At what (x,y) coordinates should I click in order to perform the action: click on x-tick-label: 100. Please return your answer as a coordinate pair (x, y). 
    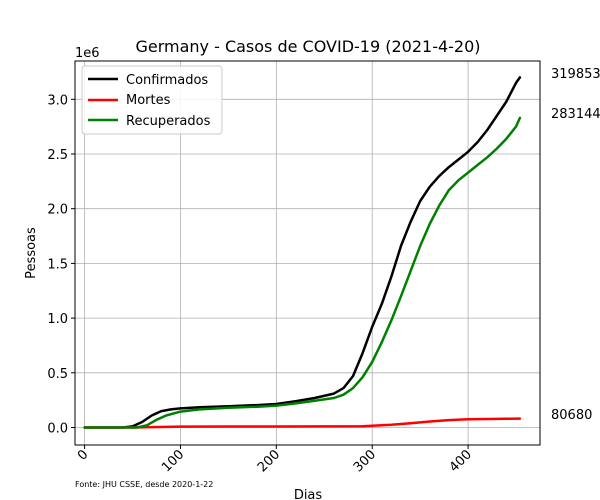
    Looking at the image, I should click on (173, 461).